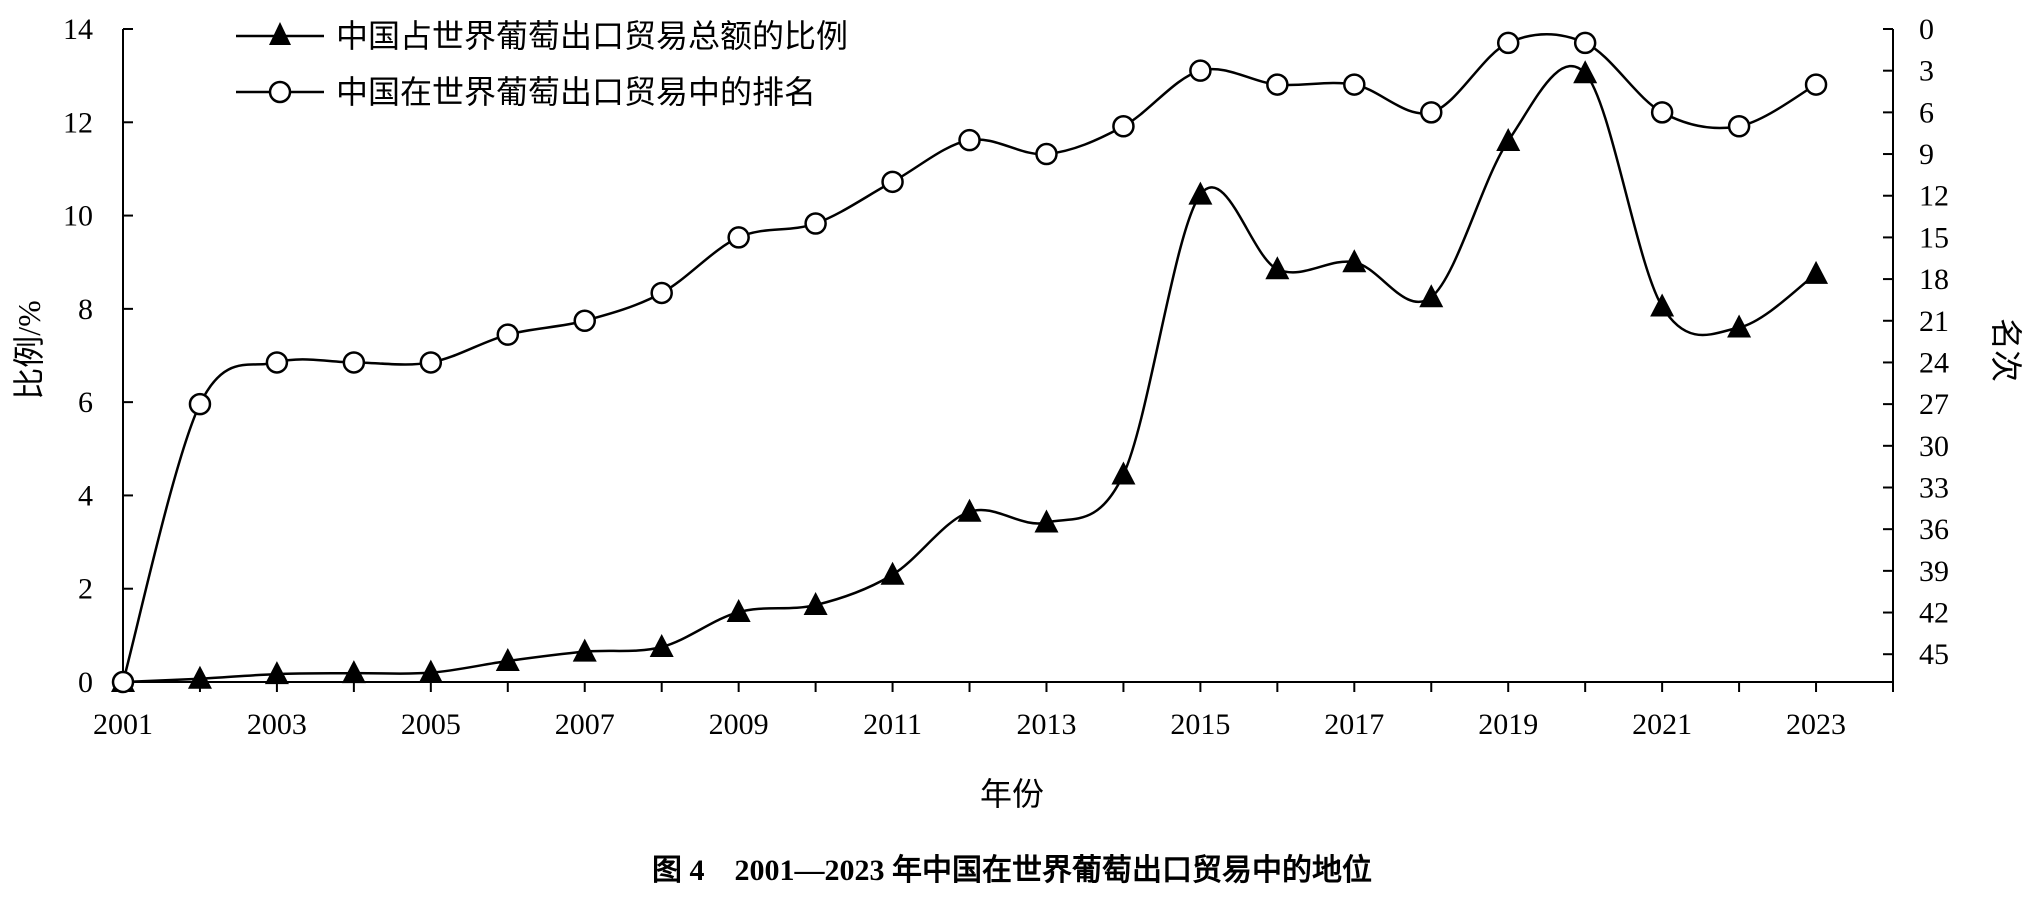  I want to click on x-tick-label: 2013, so click(1046, 724).